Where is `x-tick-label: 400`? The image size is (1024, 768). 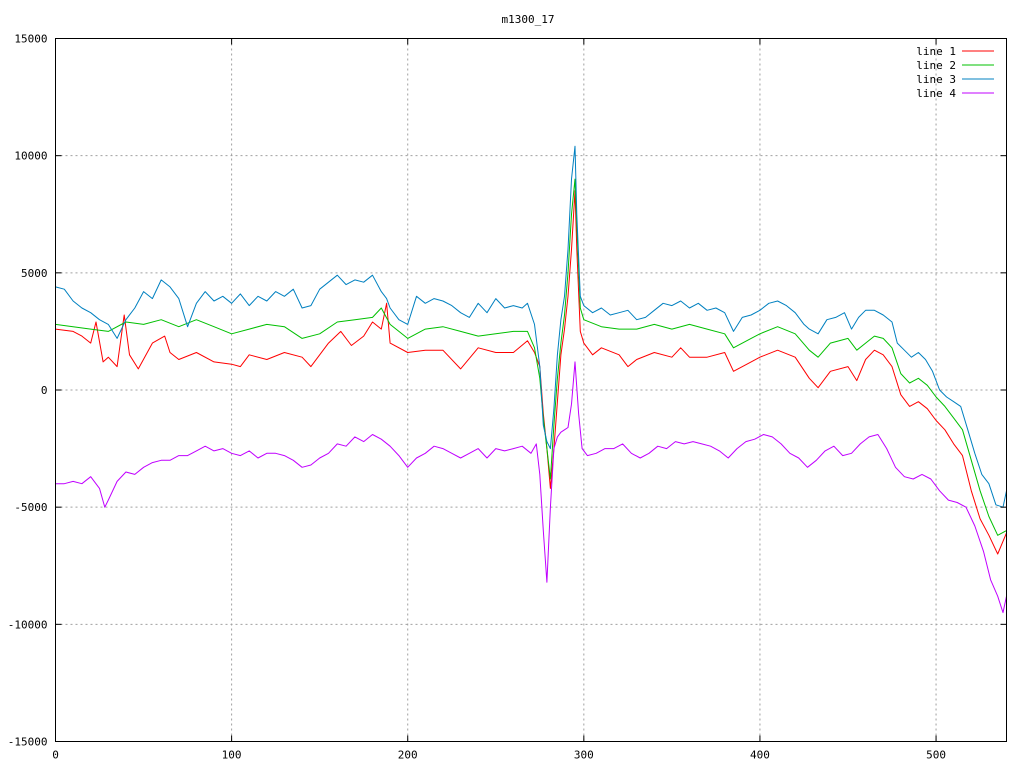
x-tick-label: 400 is located at coordinates (760, 755).